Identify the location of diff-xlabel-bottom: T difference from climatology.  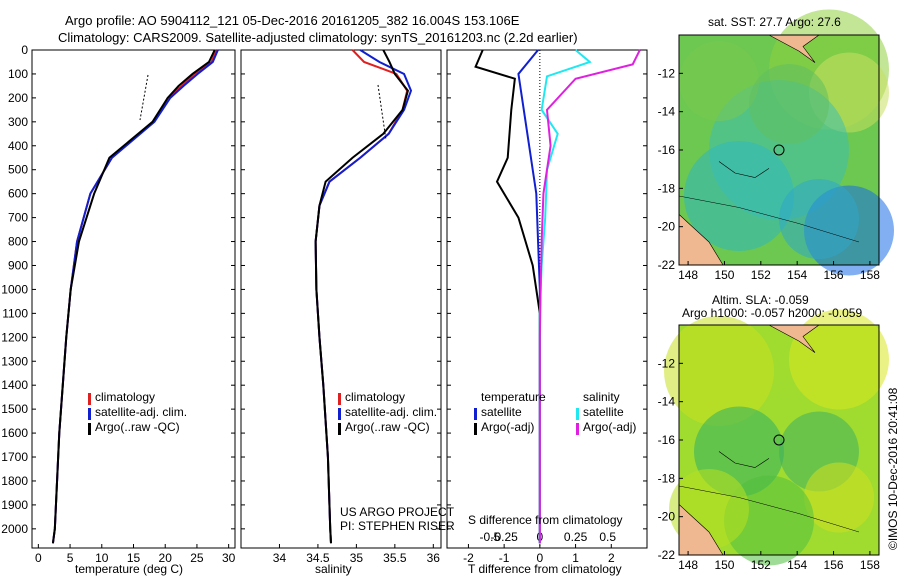
(545, 569).